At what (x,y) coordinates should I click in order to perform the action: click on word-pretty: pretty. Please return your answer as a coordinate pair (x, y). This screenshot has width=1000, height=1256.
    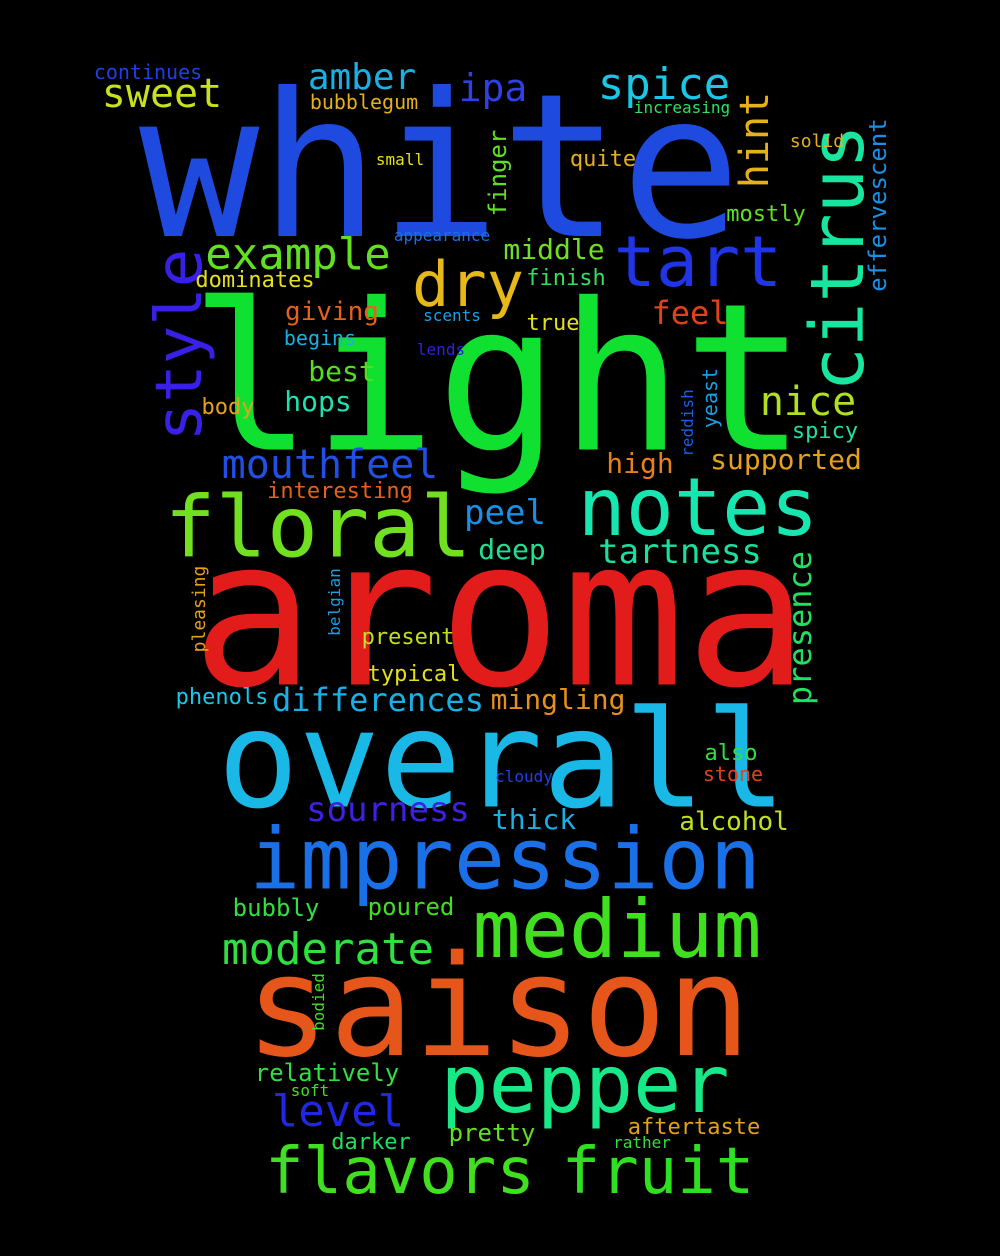
    Looking at the image, I should click on (492, 1133).